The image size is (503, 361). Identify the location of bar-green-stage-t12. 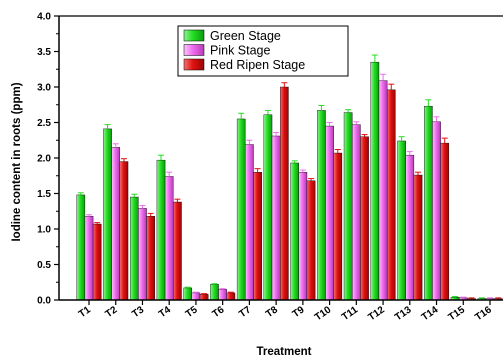
(375, 181).